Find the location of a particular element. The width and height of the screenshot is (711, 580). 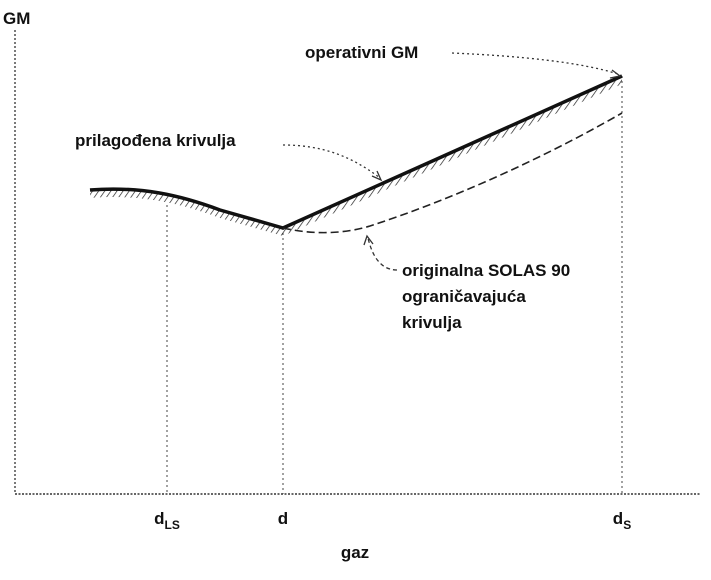

x-label: gaz is located at coordinates (355, 552).